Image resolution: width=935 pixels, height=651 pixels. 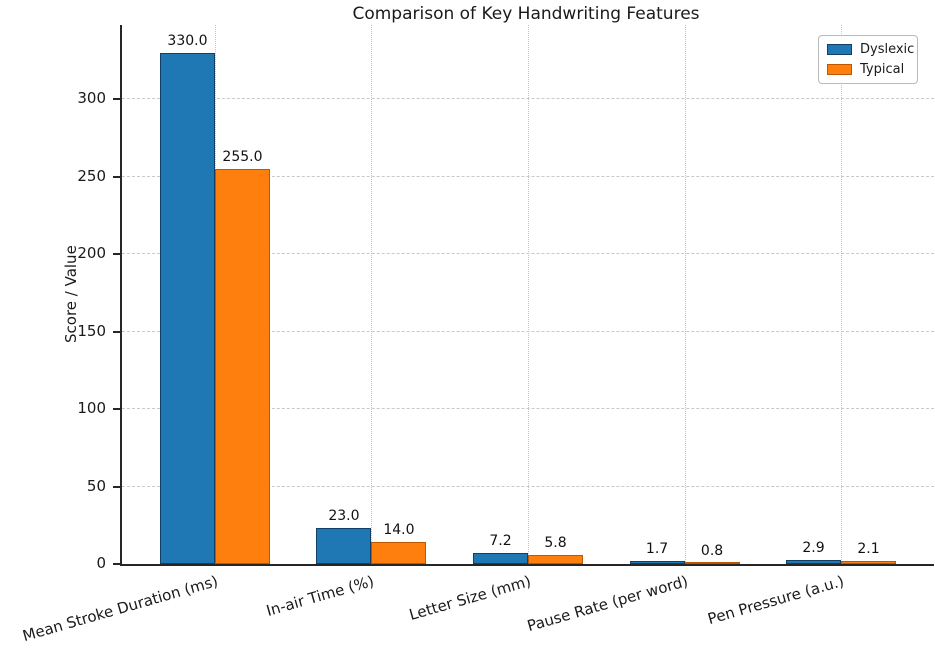 I want to click on legend-swatch-dyslexic, so click(x=839, y=49).